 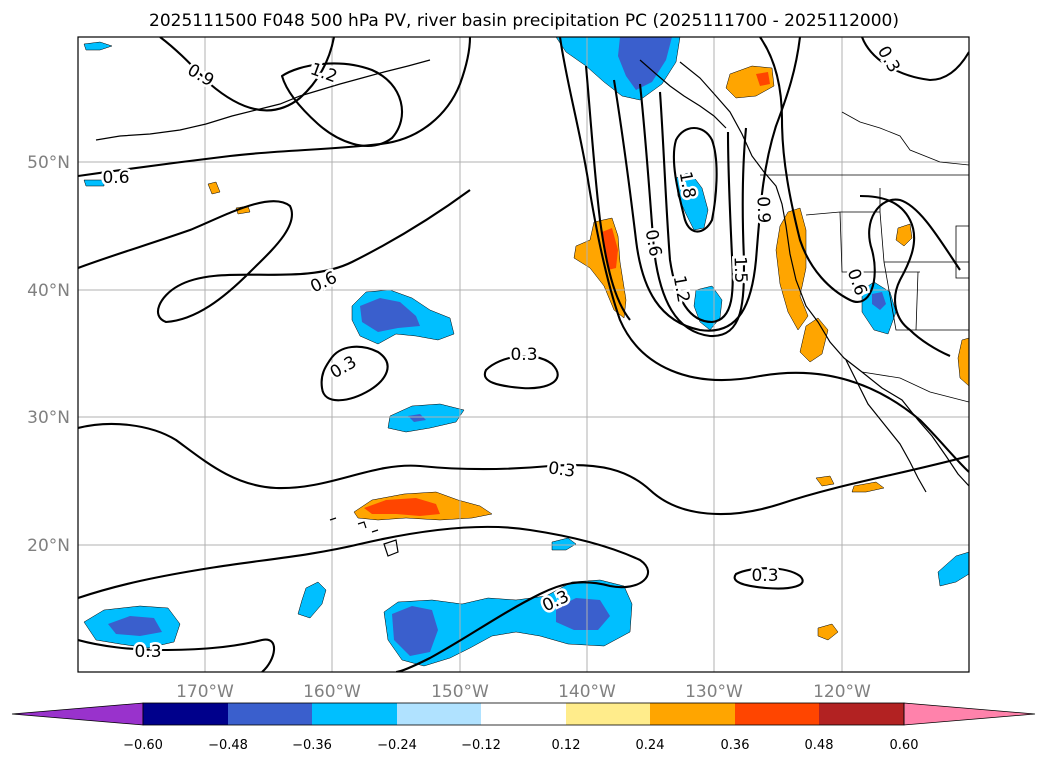 What do you see at coordinates (354, 373) in the screenshot?
I see `contour-0.3-mid` at bounding box center [354, 373].